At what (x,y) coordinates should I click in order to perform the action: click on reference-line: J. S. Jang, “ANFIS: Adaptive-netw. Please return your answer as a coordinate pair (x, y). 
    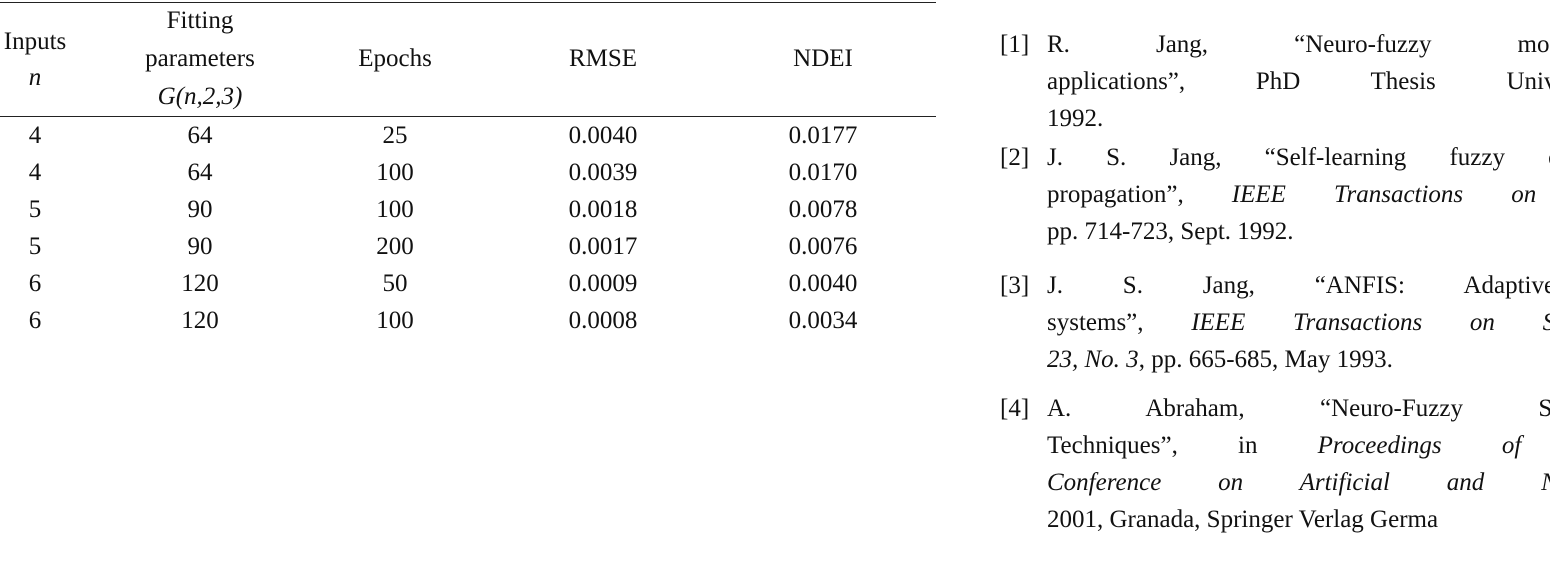
    Looking at the image, I should click on (1298, 286).